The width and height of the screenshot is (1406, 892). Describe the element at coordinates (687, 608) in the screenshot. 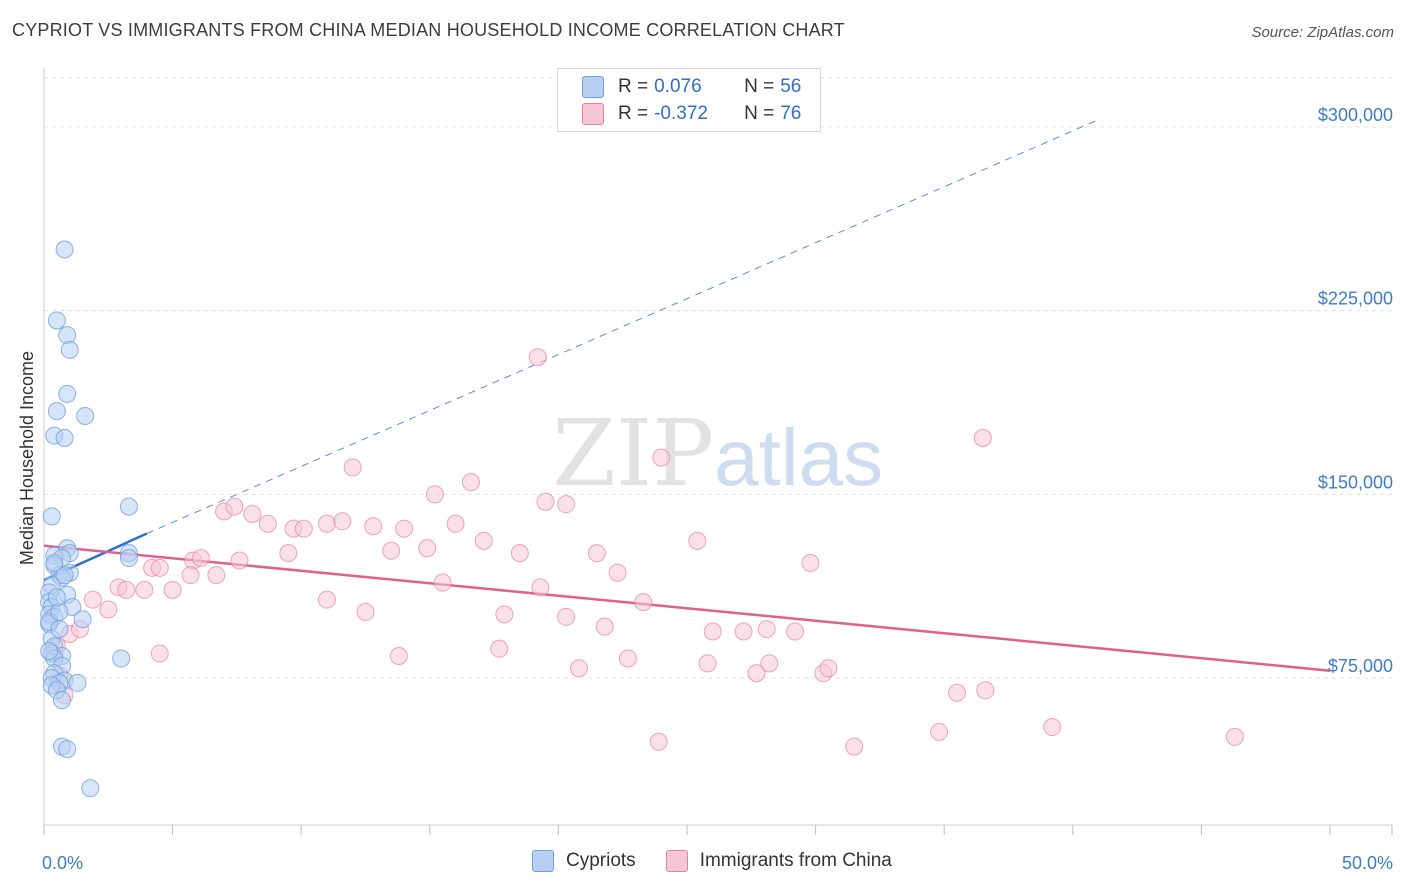

I see `china-trend` at that location.